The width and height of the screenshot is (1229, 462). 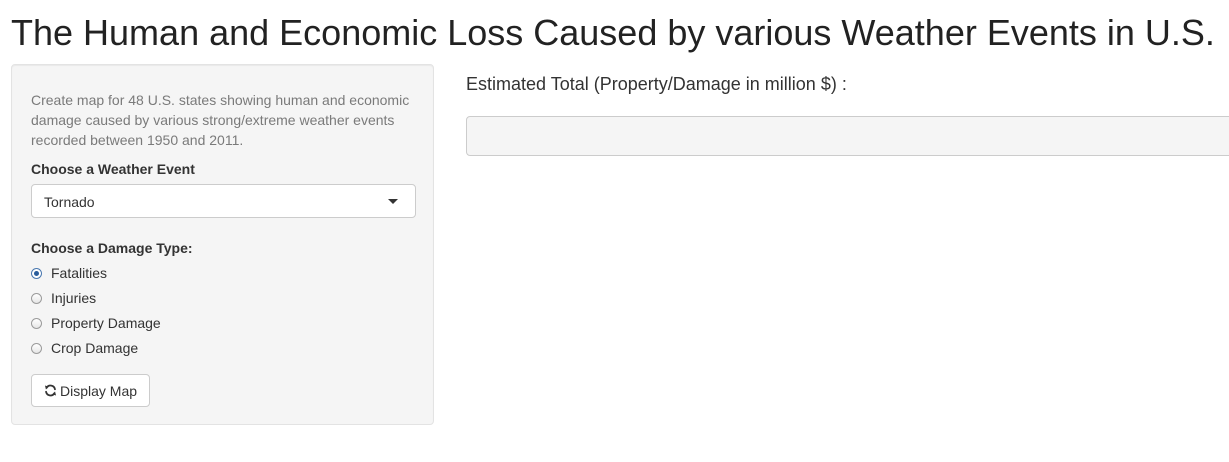 I want to click on weather-event-label: Choose a Weather Event, so click(x=113, y=169).